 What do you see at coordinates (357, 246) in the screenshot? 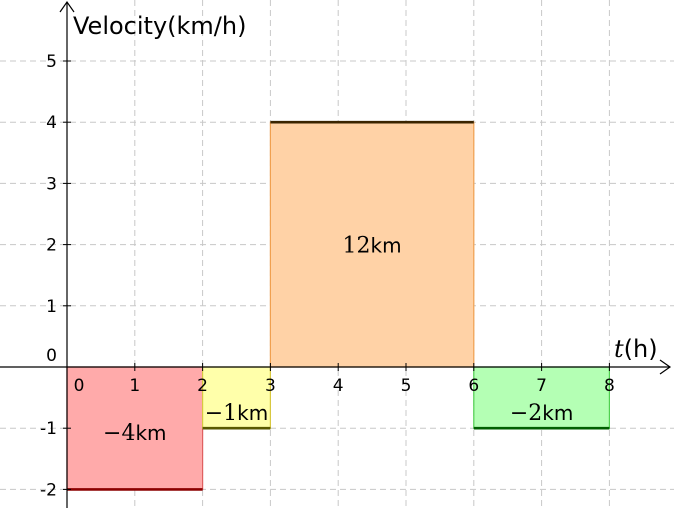
I see `area-label-number: 12` at bounding box center [357, 246].